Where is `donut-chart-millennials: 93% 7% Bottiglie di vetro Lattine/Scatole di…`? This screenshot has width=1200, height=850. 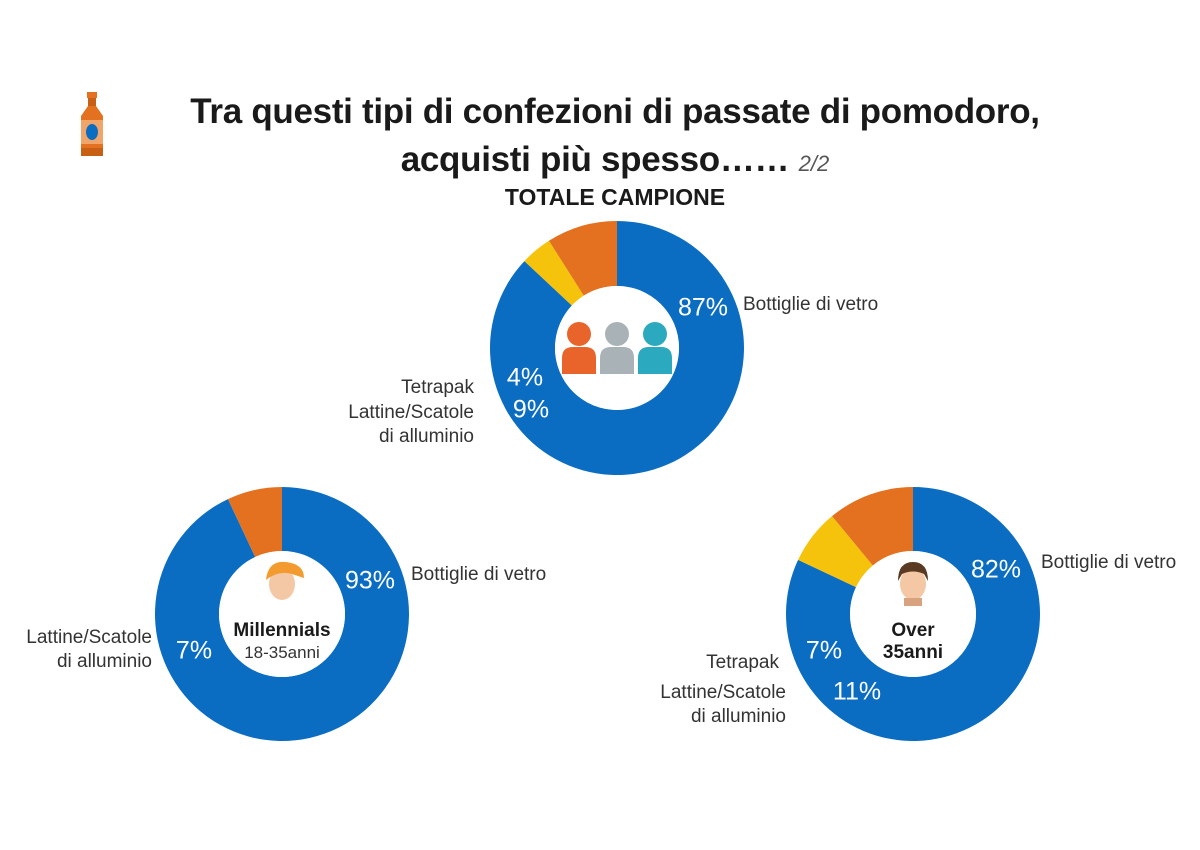 donut-chart-millennials: 93% 7% Bottiglie di vetro Lattine/Scatole di… is located at coordinates (286, 614).